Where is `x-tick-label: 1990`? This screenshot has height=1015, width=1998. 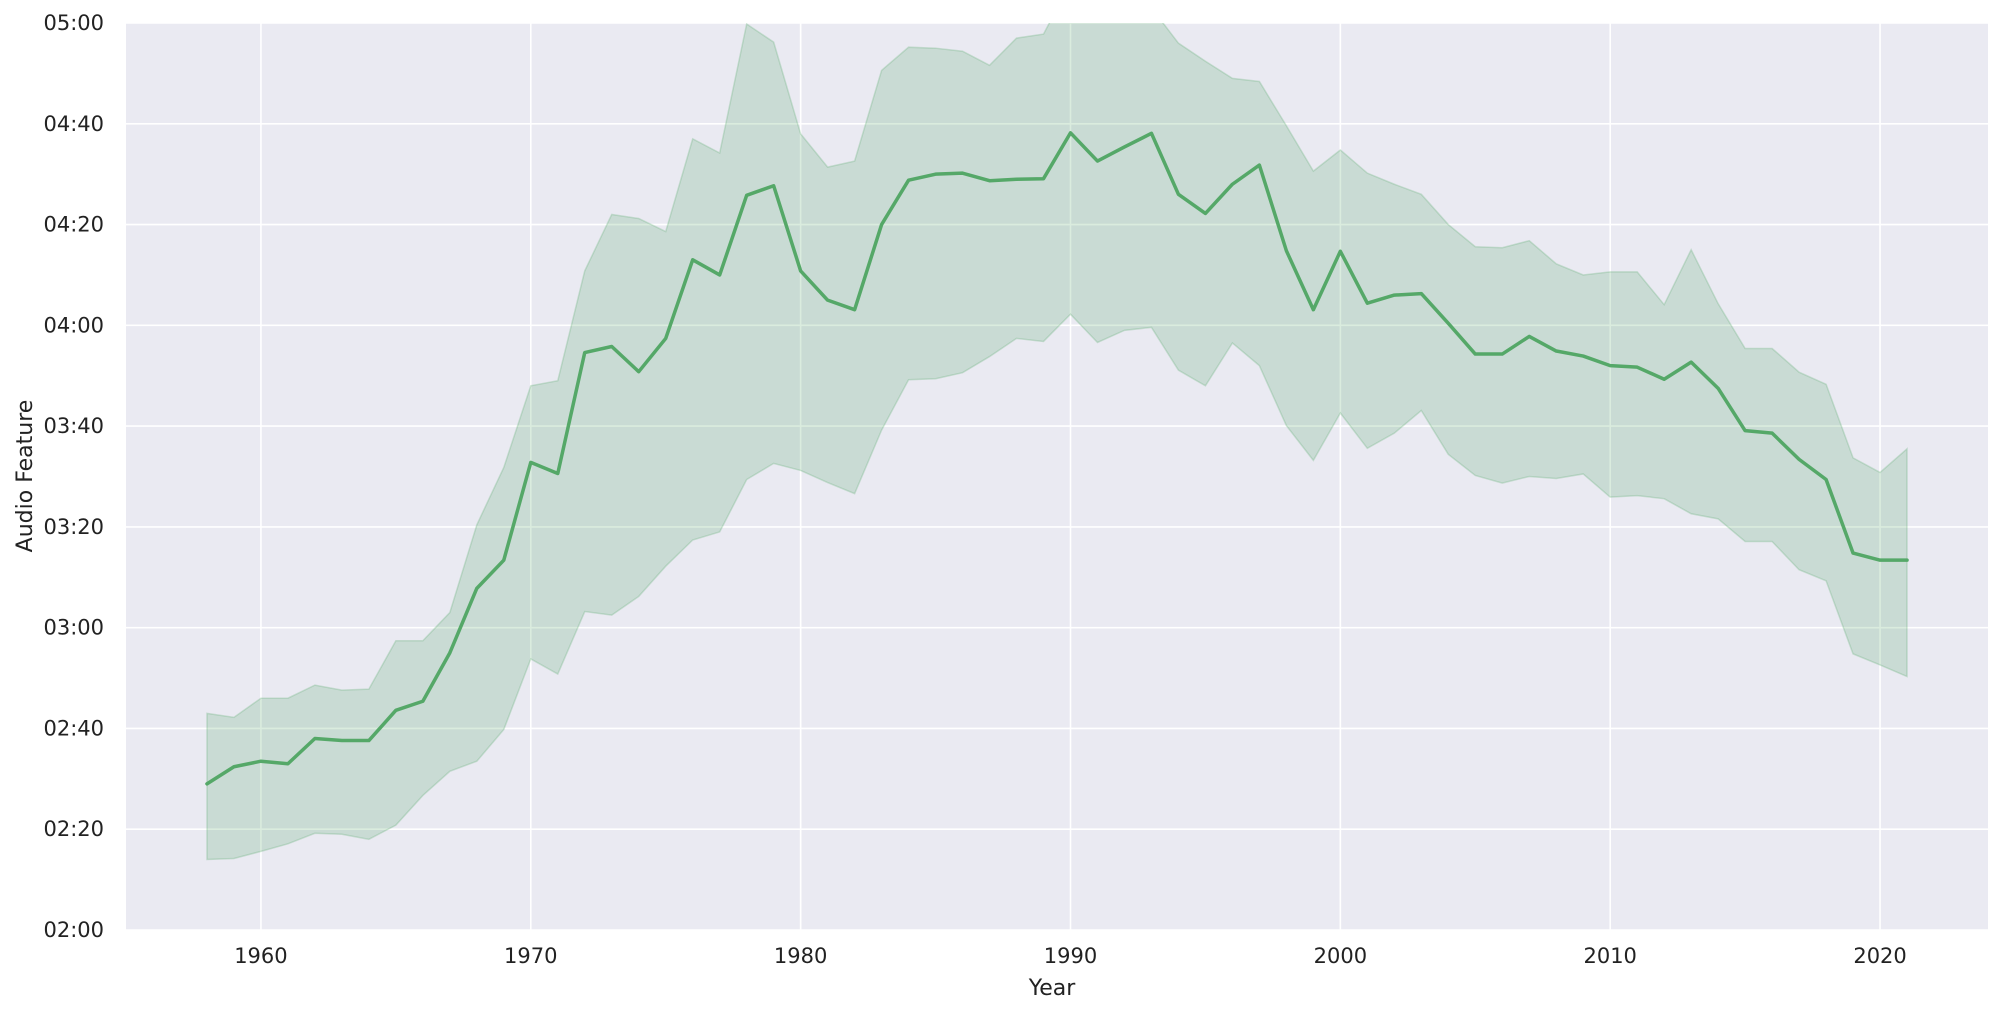
x-tick-label: 1990 is located at coordinates (1070, 956).